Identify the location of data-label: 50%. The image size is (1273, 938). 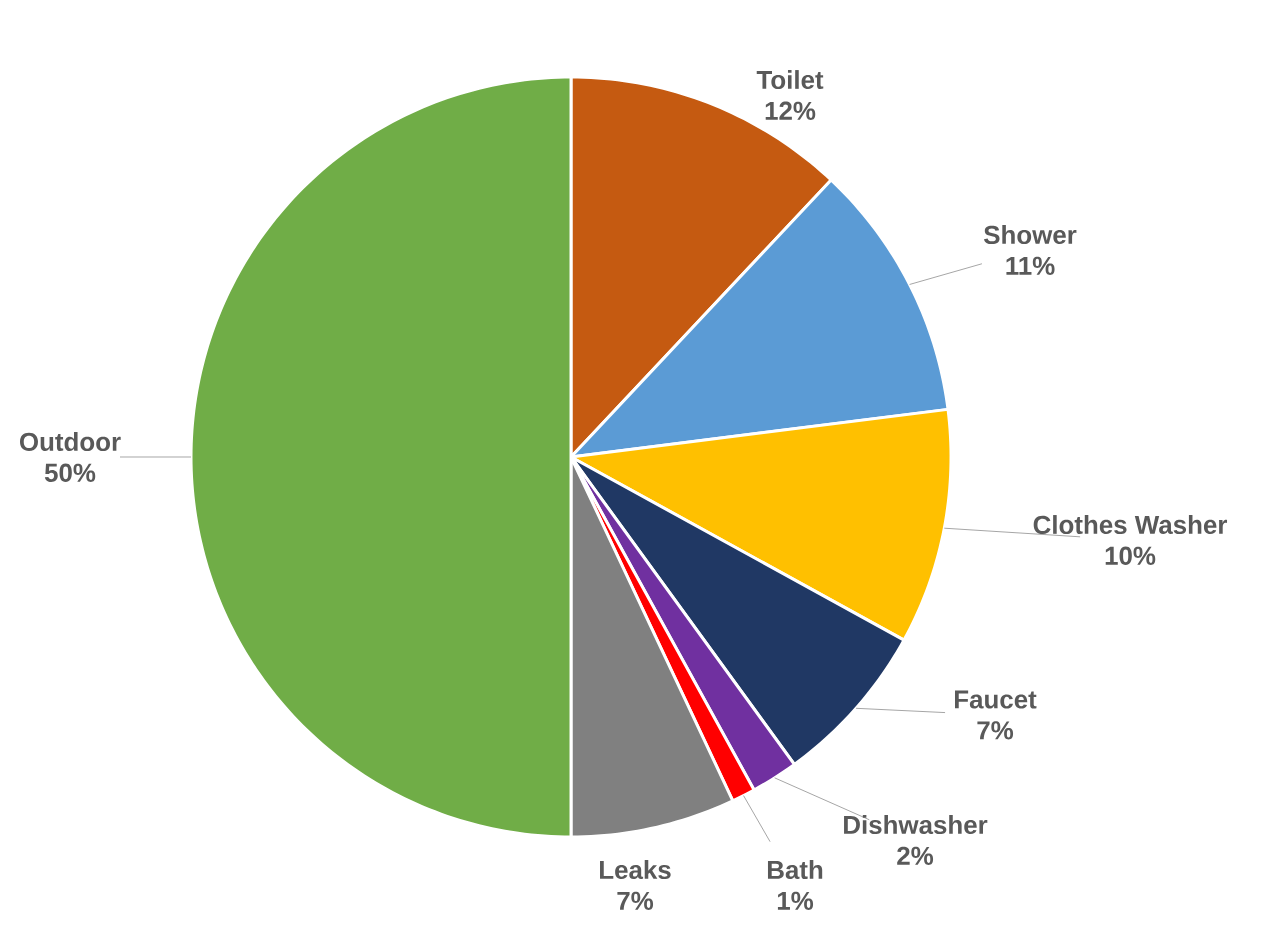
(70, 472).